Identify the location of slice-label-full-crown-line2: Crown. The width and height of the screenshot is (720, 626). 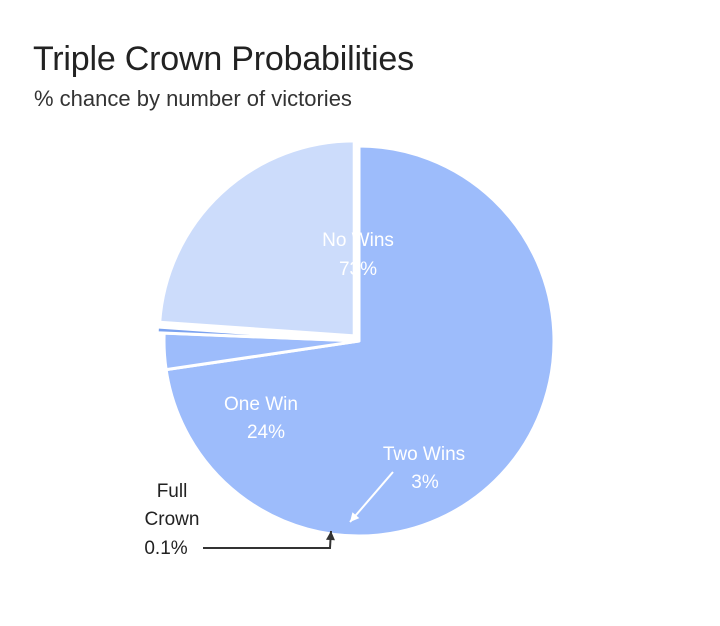
(172, 519).